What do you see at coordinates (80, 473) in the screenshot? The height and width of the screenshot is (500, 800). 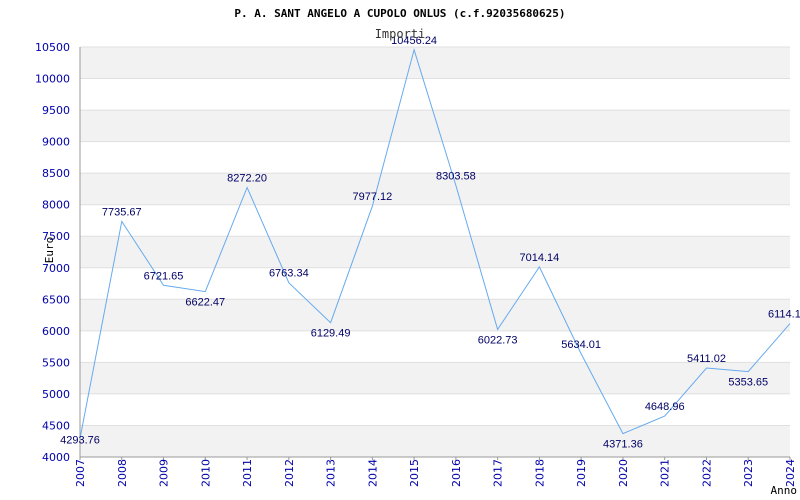 I see `x-tick-label: 2007` at bounding box center [80, 473].